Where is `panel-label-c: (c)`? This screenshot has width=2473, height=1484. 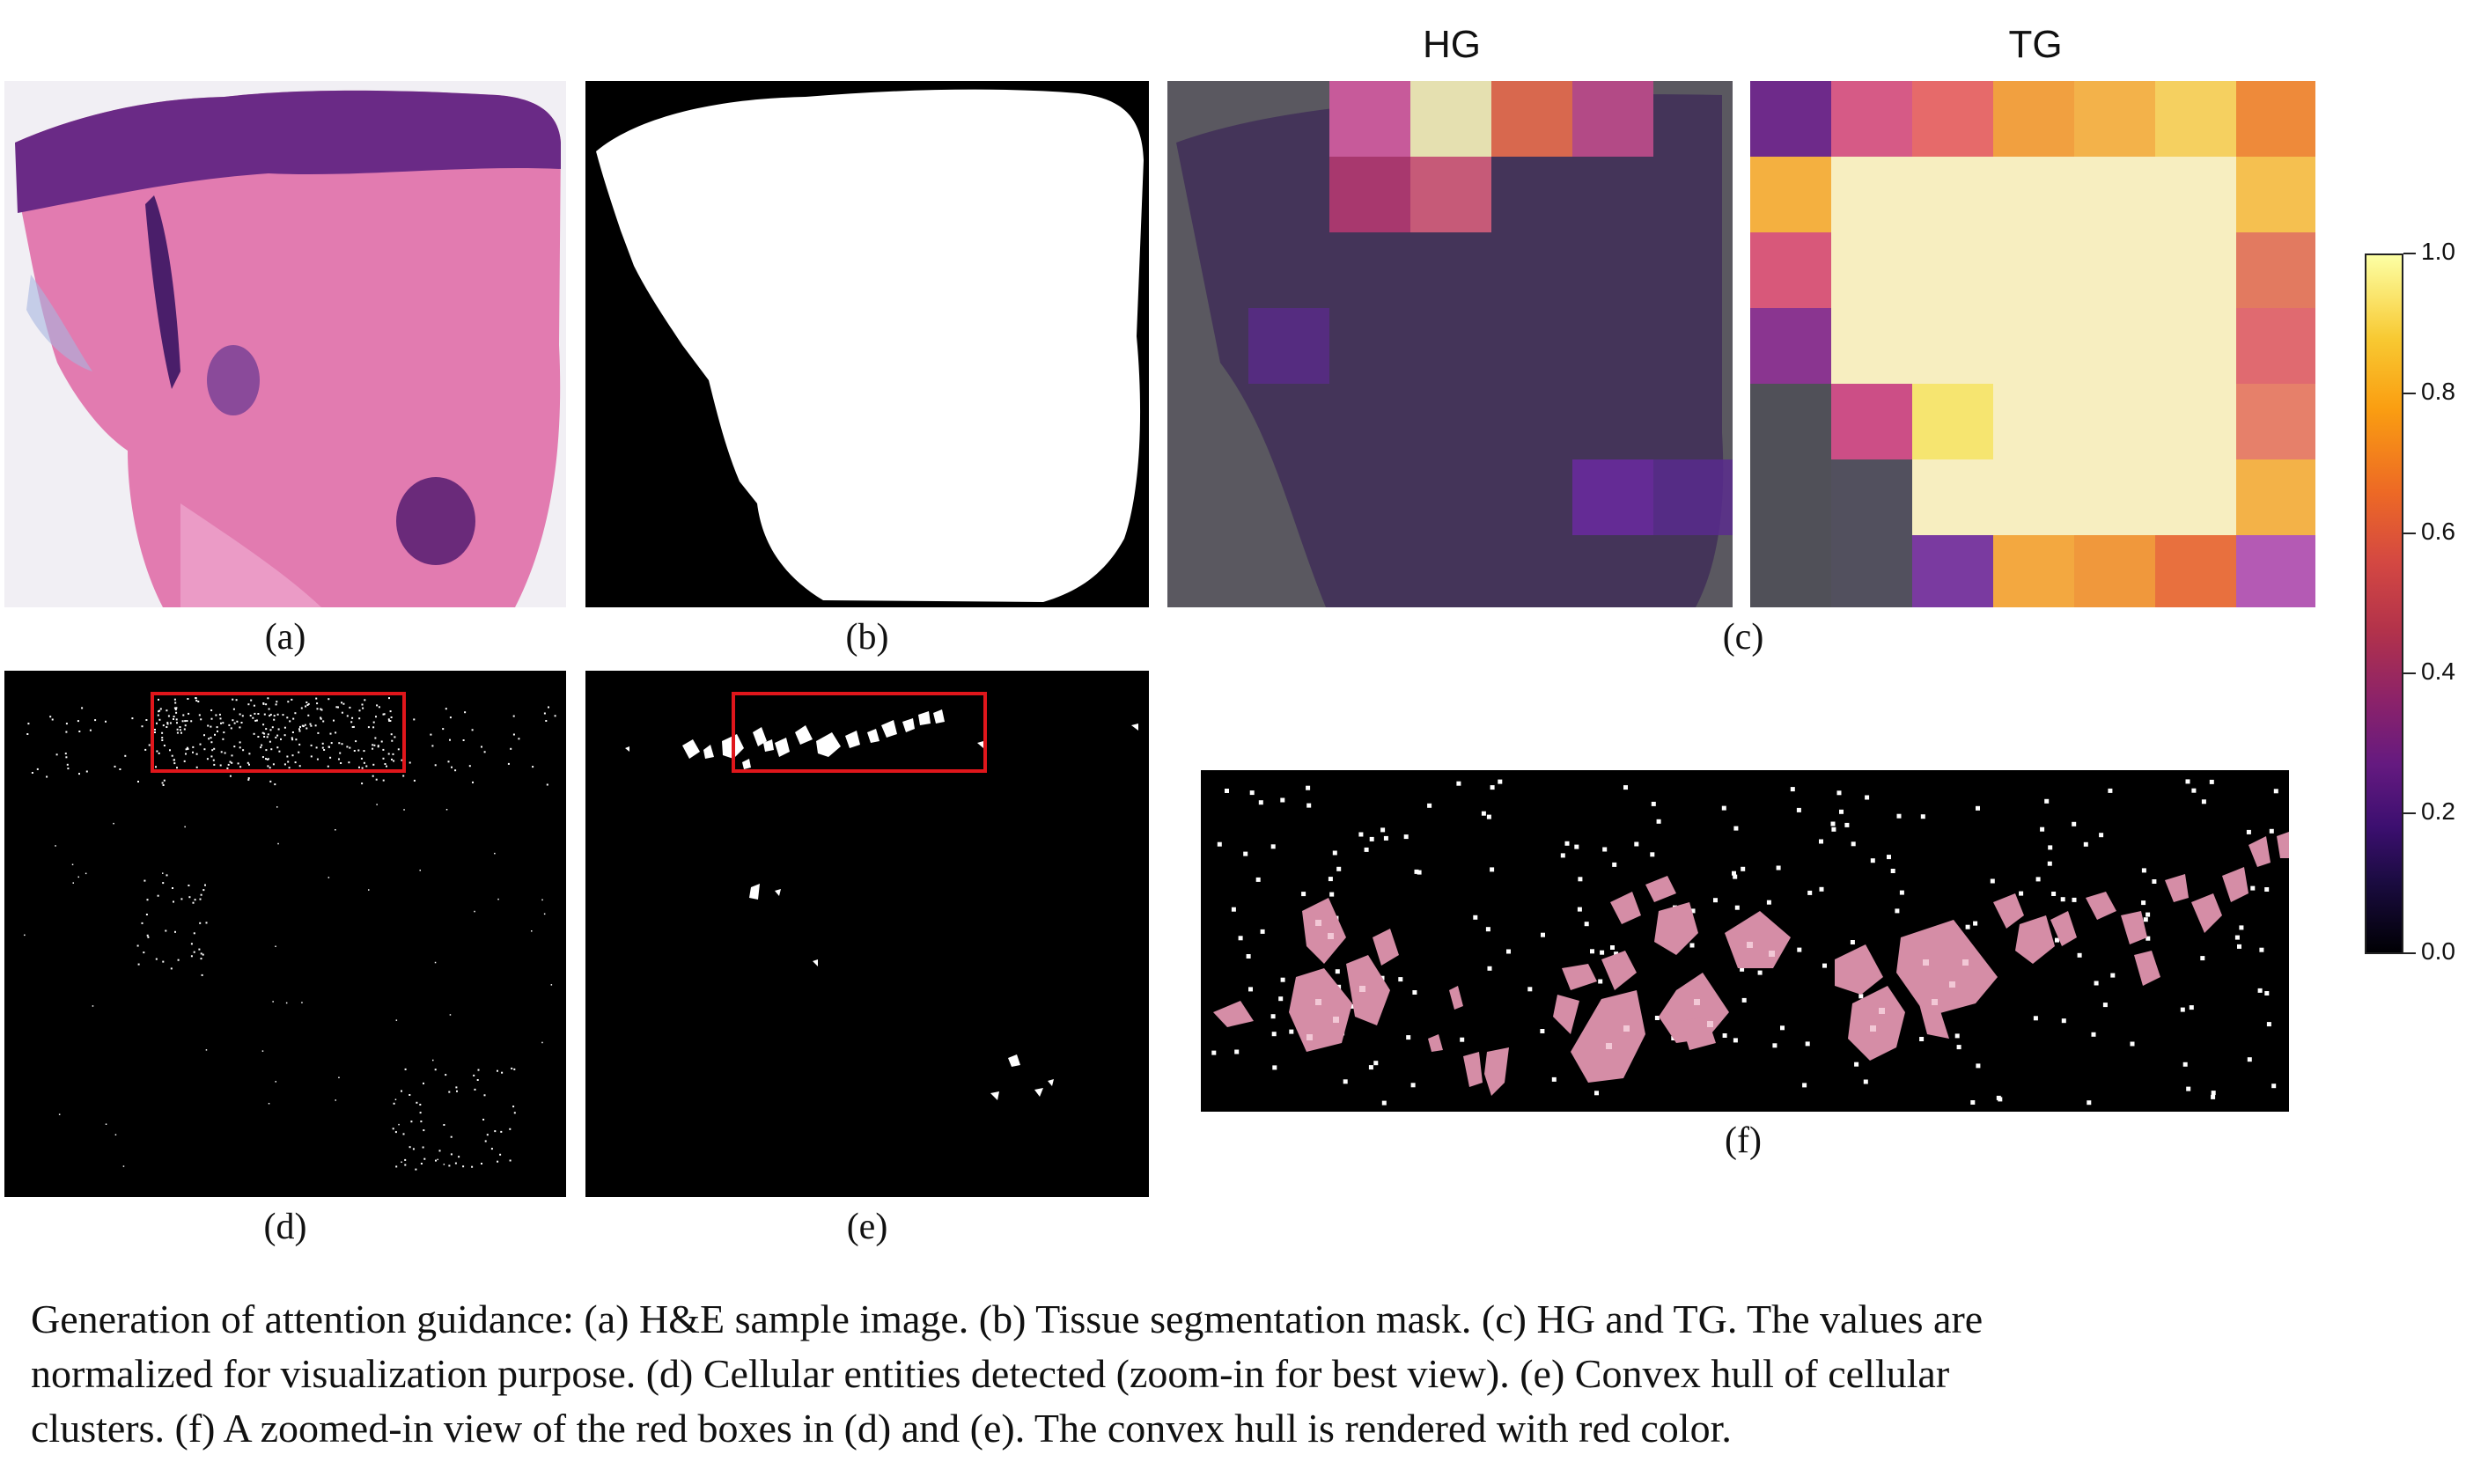
panel-label-c: (c) is located at coordinates (1743, 637).